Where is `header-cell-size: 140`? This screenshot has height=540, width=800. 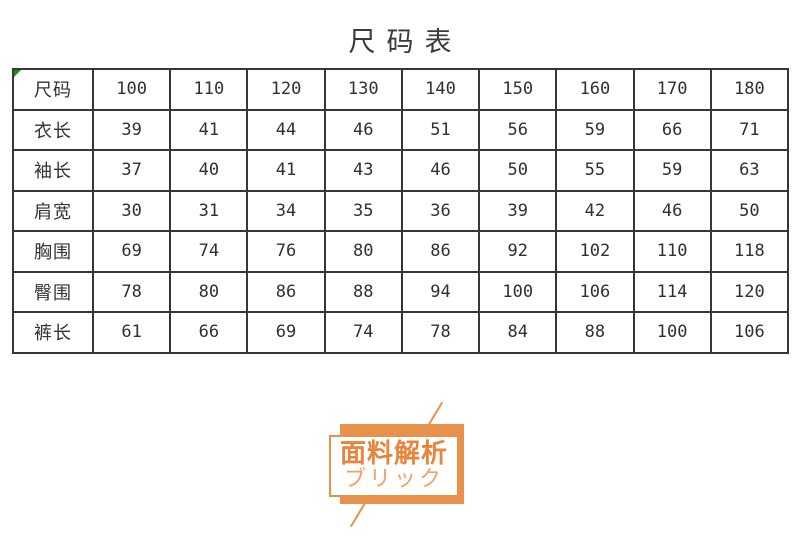
header-cell-size: 140 is located at coordinates (440, 89).